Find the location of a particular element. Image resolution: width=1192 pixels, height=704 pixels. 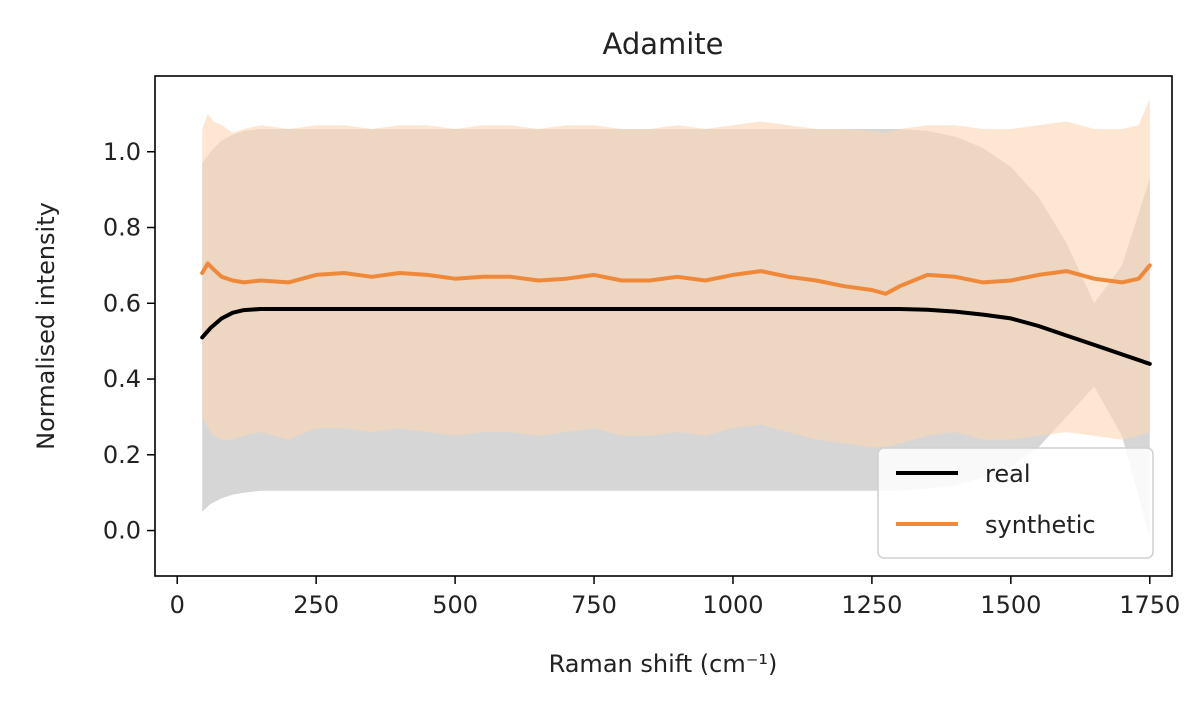

x-axis-label: Raman shift (cm⁻¹) is located at coordinates (663, 664).